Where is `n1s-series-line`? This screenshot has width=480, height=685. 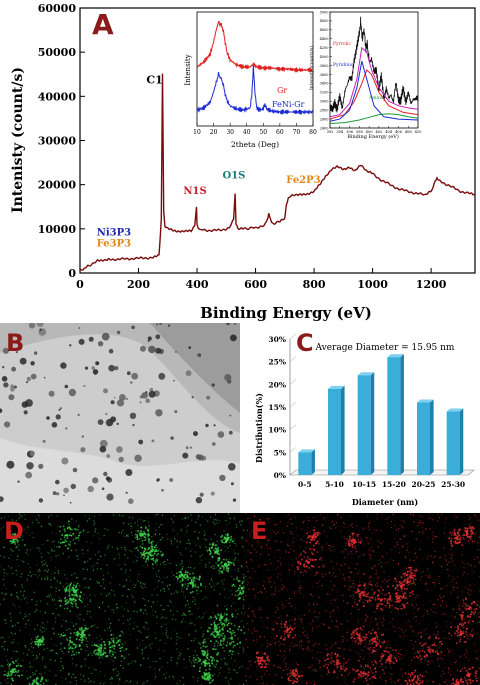
n1s-series-line is located at coordinates (374, 91).